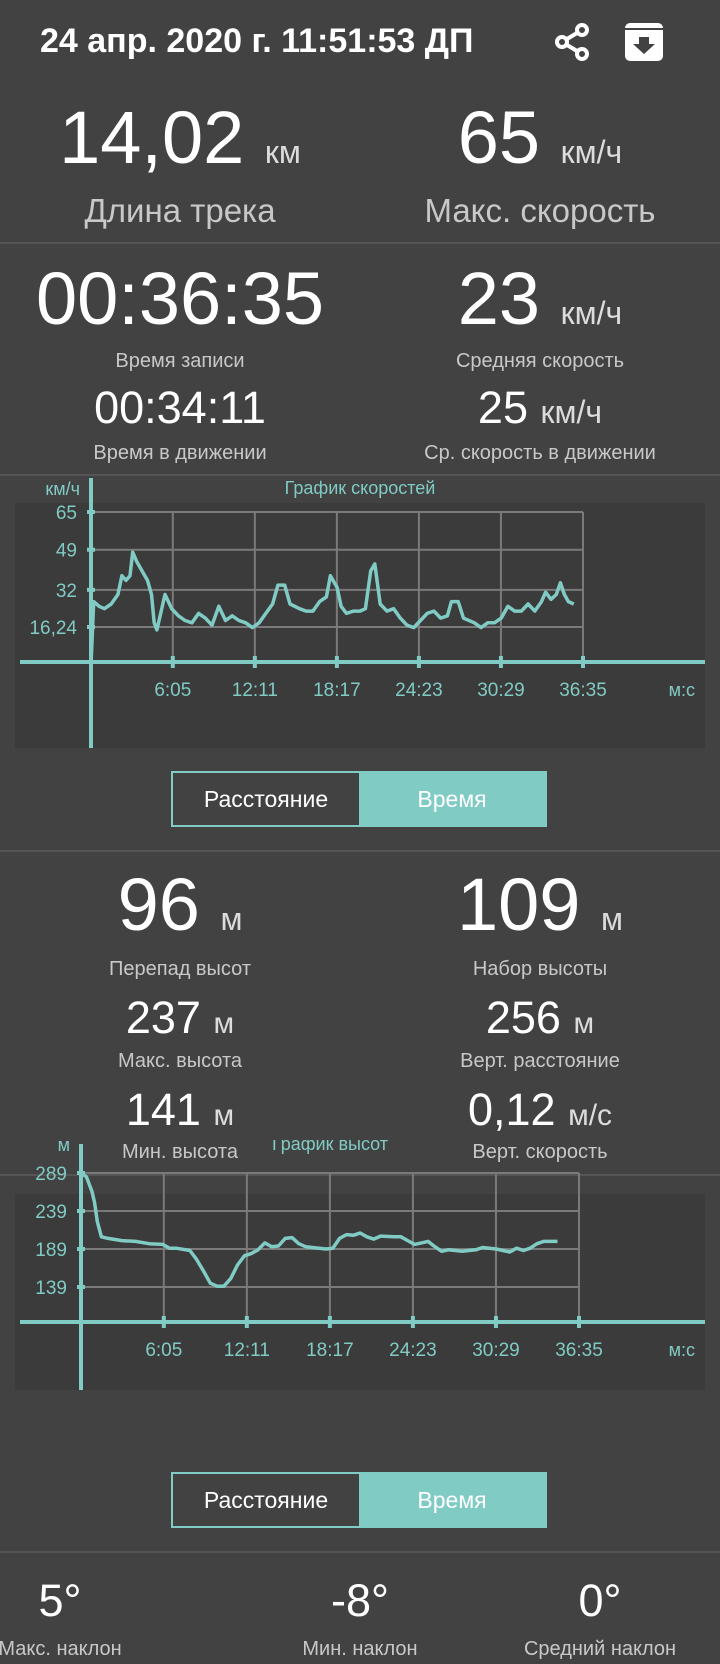 The height and width of the screenshot is (1664, 720). What do you see at coordinates (540, 904) in the screenshot?
I see `altitude-gain: 109 м` at bounding box center [540, 904].